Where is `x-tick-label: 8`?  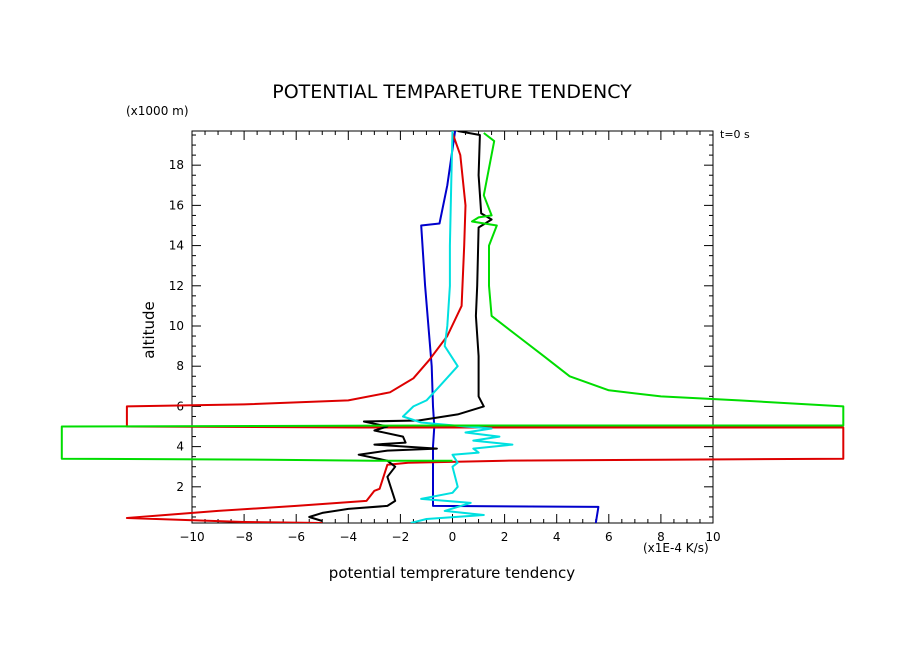
x-tick-label: 8 is located at coordinates (661, 537).